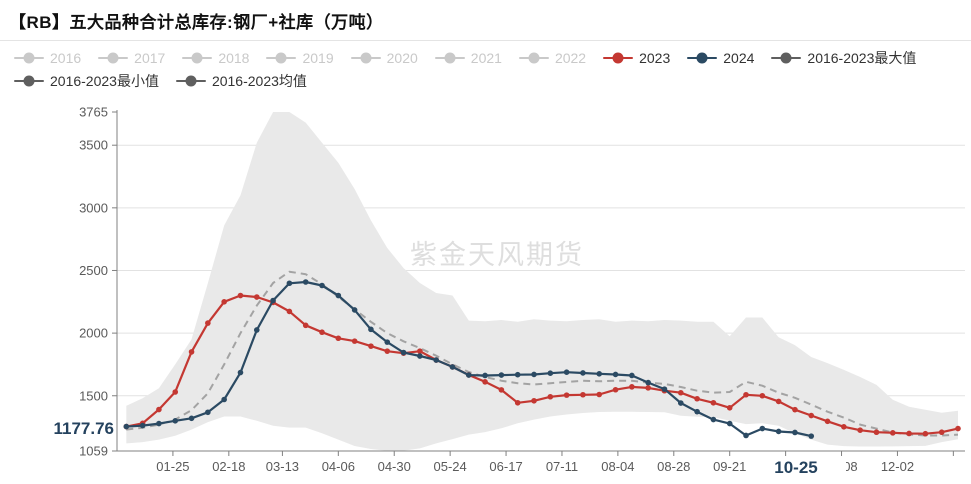 This screenshot has width=971, height=484. What do you see at coordinates (318, 57) in the screenshot?
I see `legend-item-label: 2019` at bounding box center [318, 57].